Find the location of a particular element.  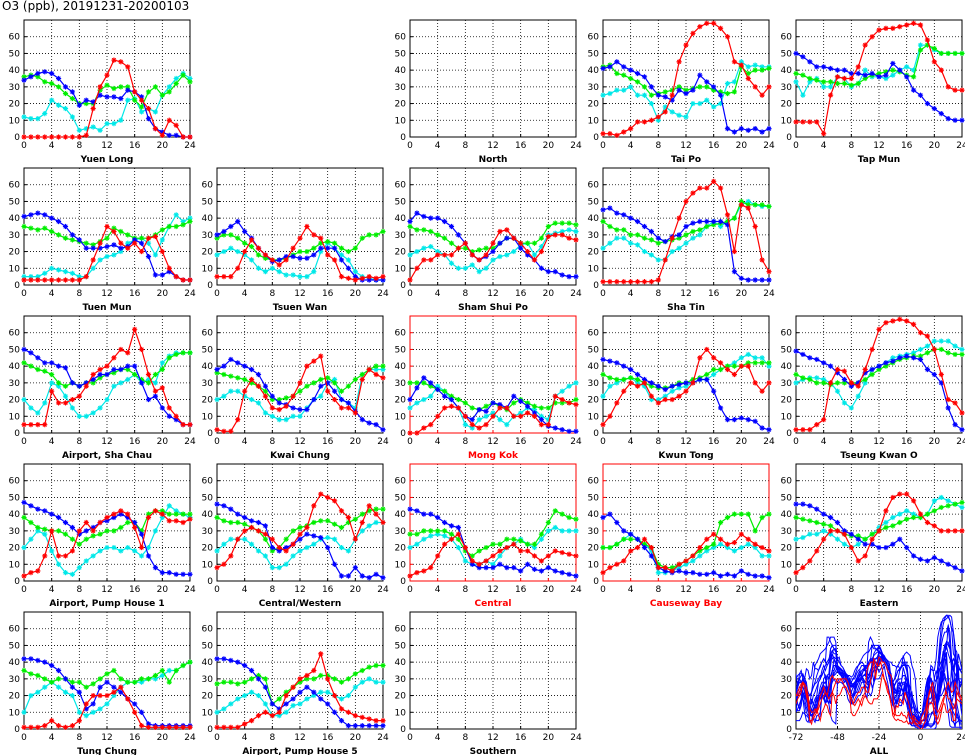

series-blue is located at coordinates (686, 97).